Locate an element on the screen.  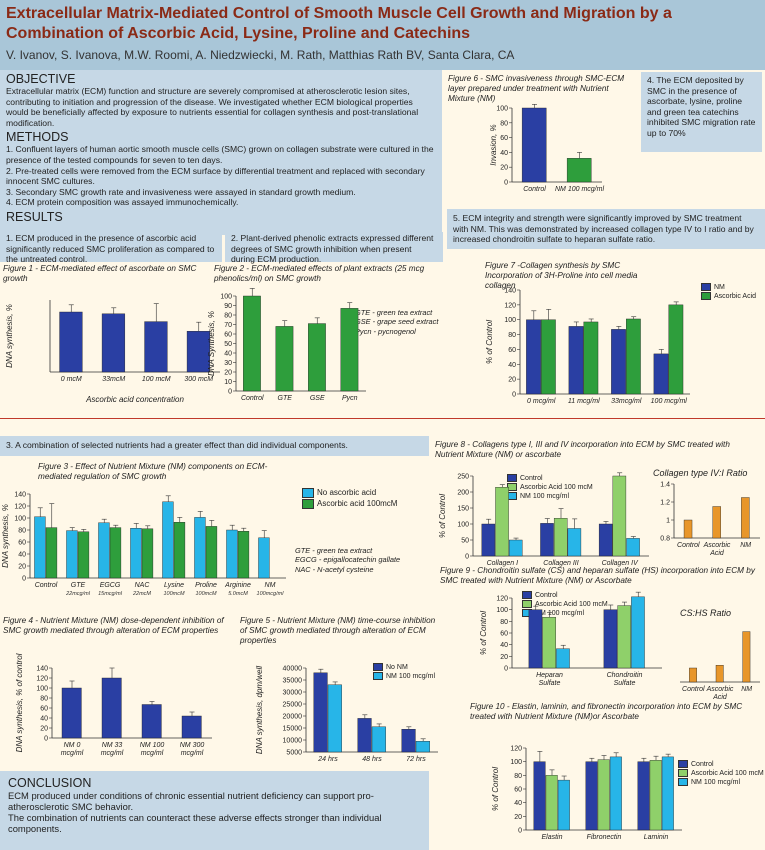
fig3-xlabel-6: Arginine is located at coordinates (237, 585).